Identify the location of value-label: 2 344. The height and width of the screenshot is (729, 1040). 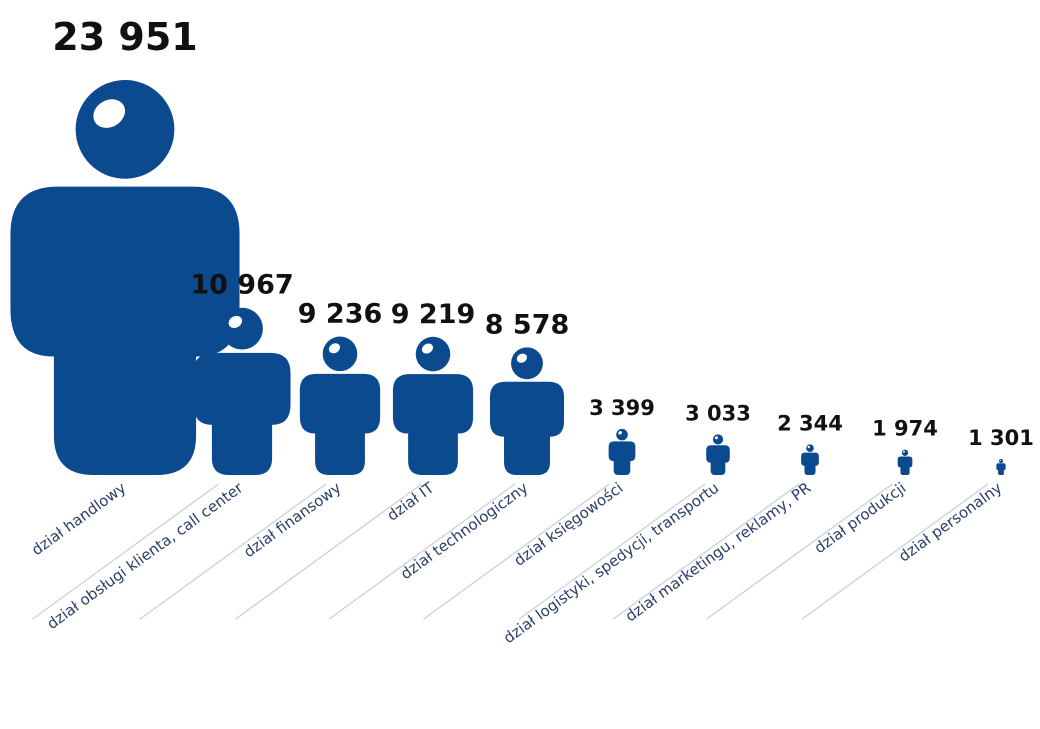
(810, 423).